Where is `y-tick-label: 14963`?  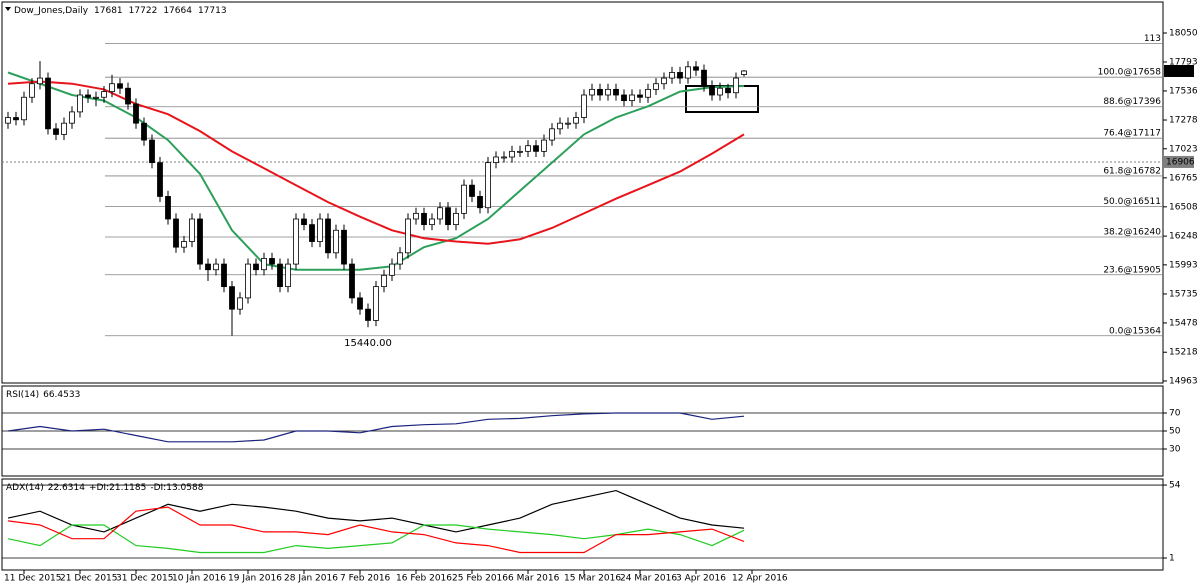
y-tick-label: 14963 is located at coordinates (1183, 381).